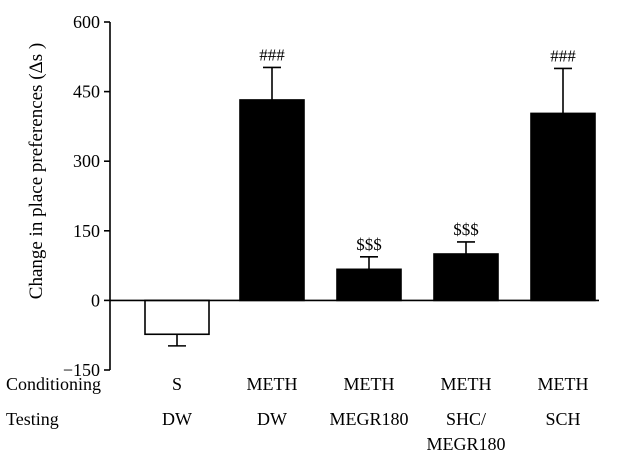  I want to click on testing-label: SHC/, so click(466, 419).